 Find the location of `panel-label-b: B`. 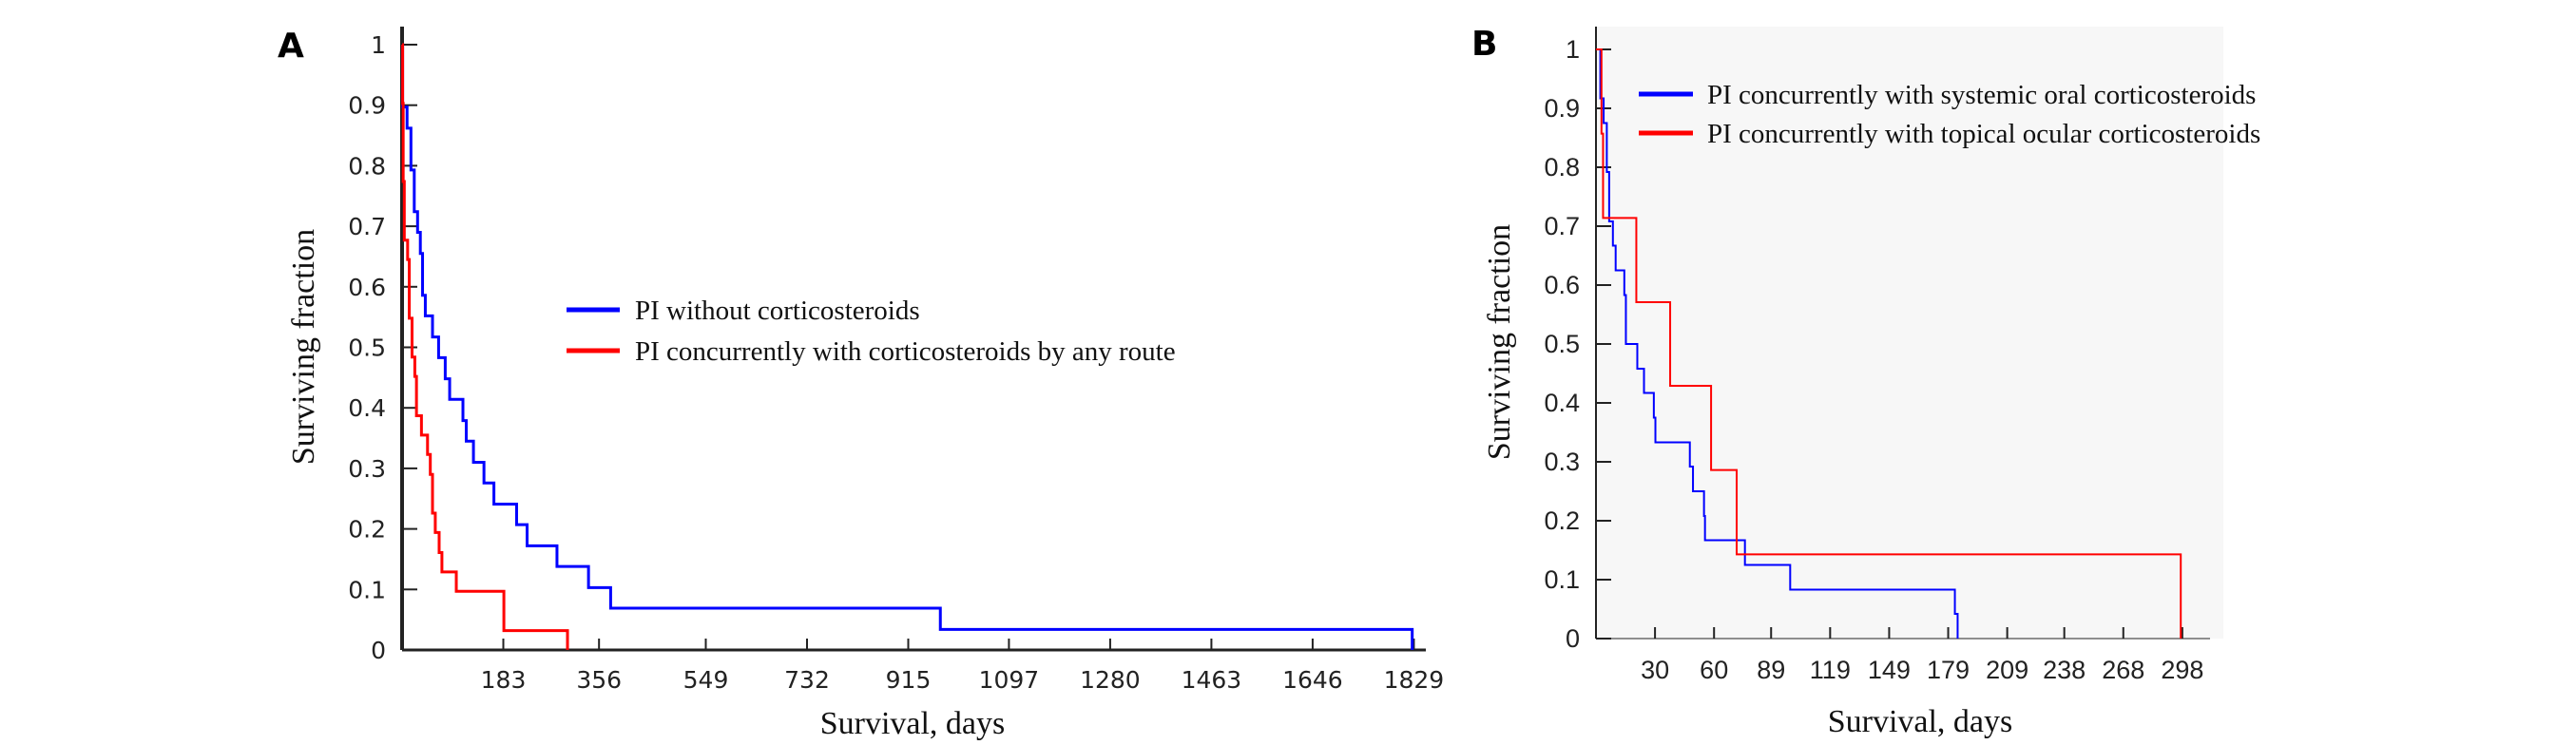

panel-label-b: B is located at coordinates (1484, 44).